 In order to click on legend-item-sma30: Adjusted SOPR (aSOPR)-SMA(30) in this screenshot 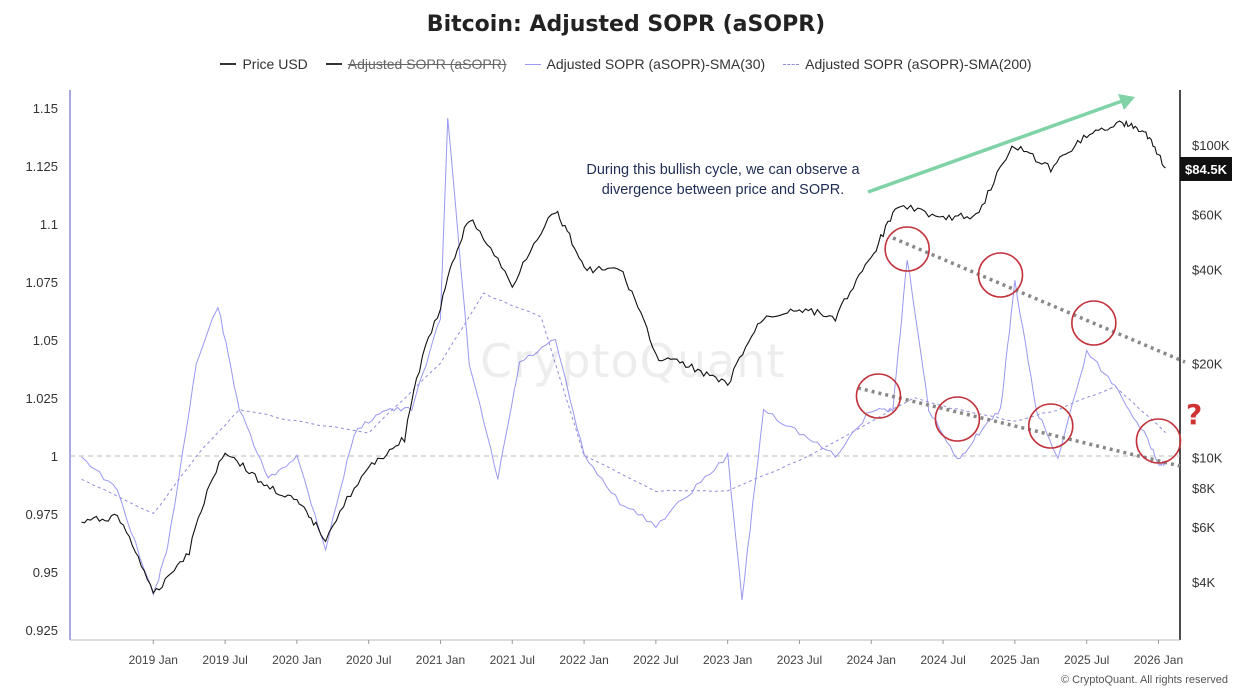, I will do `click(645, 64)`.